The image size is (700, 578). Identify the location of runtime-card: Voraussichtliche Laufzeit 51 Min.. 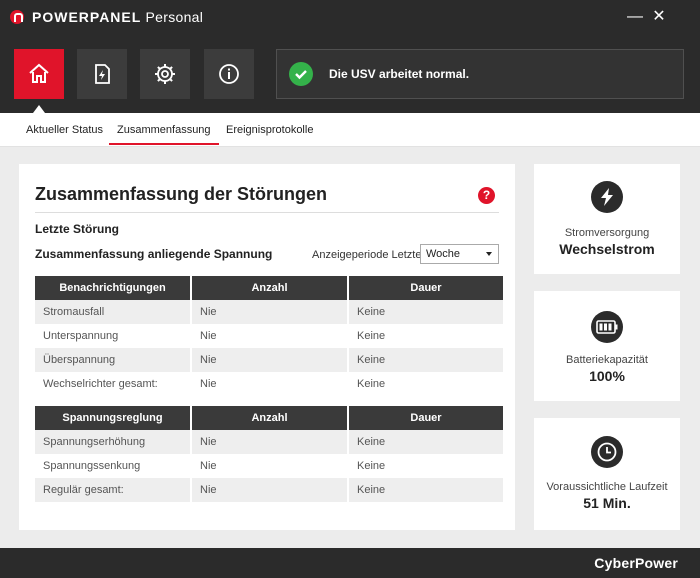
(607, 474).